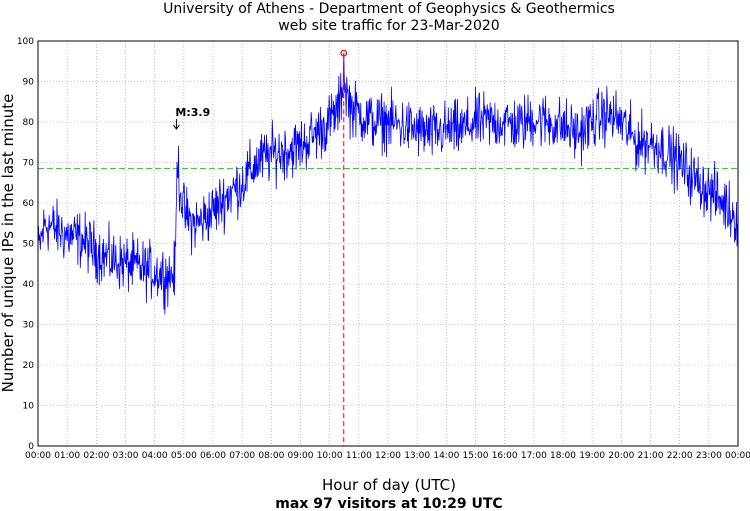  Describe the element at coordinates (330, 456) in the screenshot. I see `x-tick-label: 10:00` at that location.